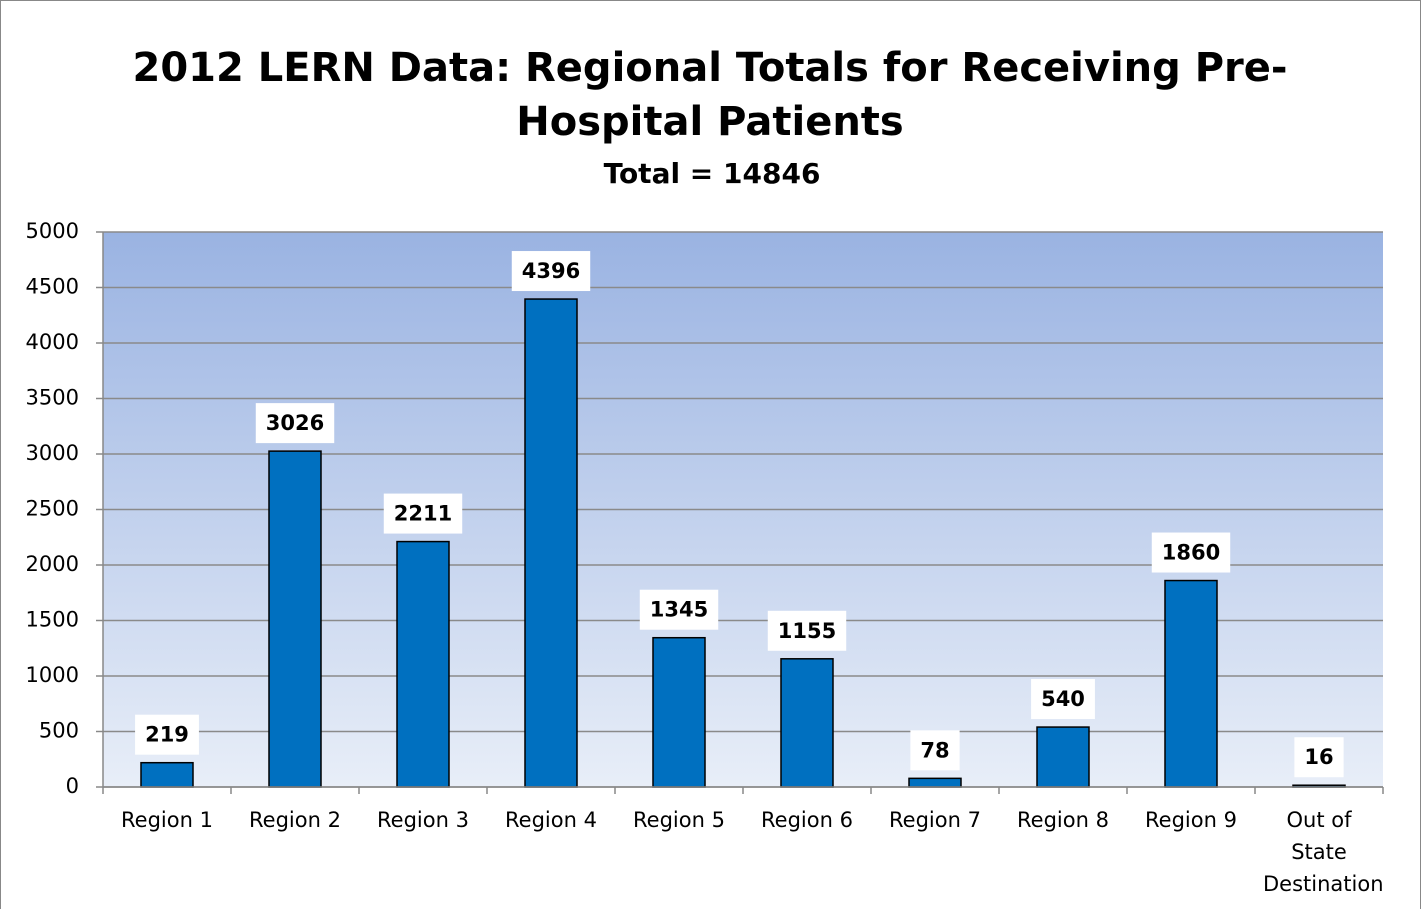  I want to click on y-tick-label: 2000, so click(52, 564).